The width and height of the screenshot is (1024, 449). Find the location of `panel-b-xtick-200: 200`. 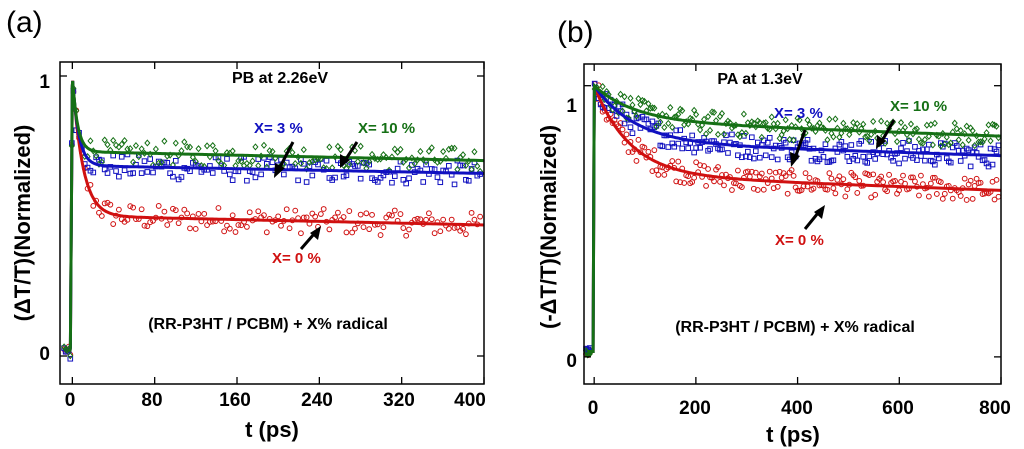

panel-b-xtick-200: 200 is located at coordinates (695, 408).